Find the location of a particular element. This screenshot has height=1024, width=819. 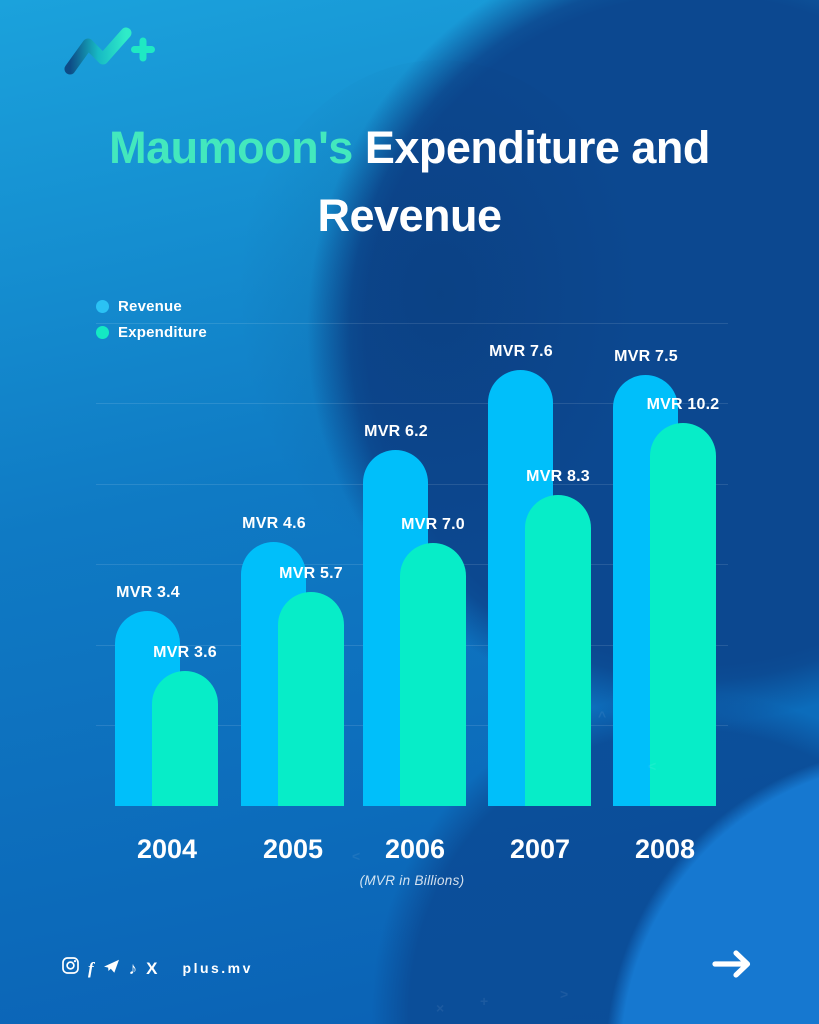

revenue-dot-icon is located at coordinates (102, 306).